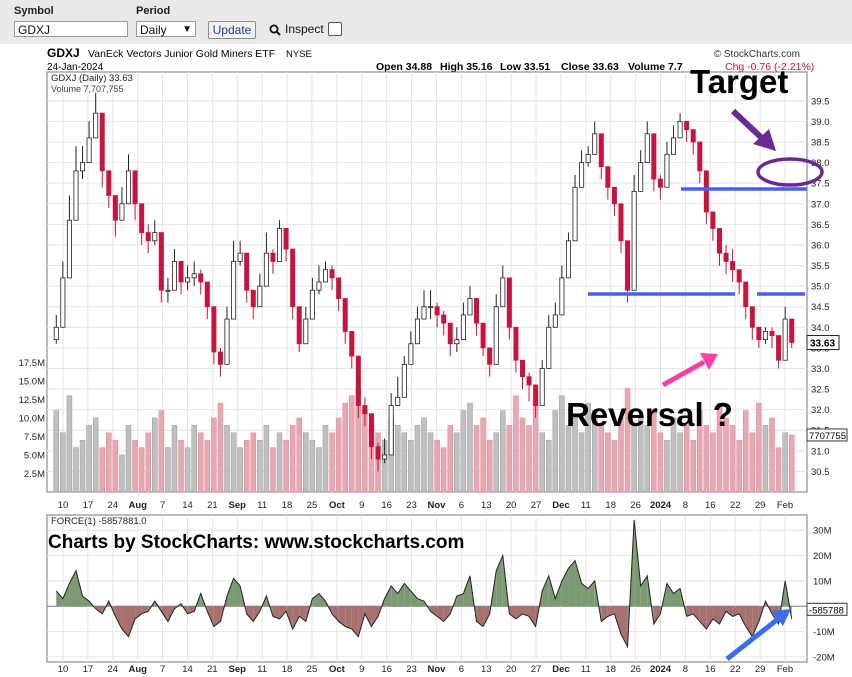  Describe the element at coordinates (71, 29) in the screenshot. I see `symbol-input: GDXJ` at that location.